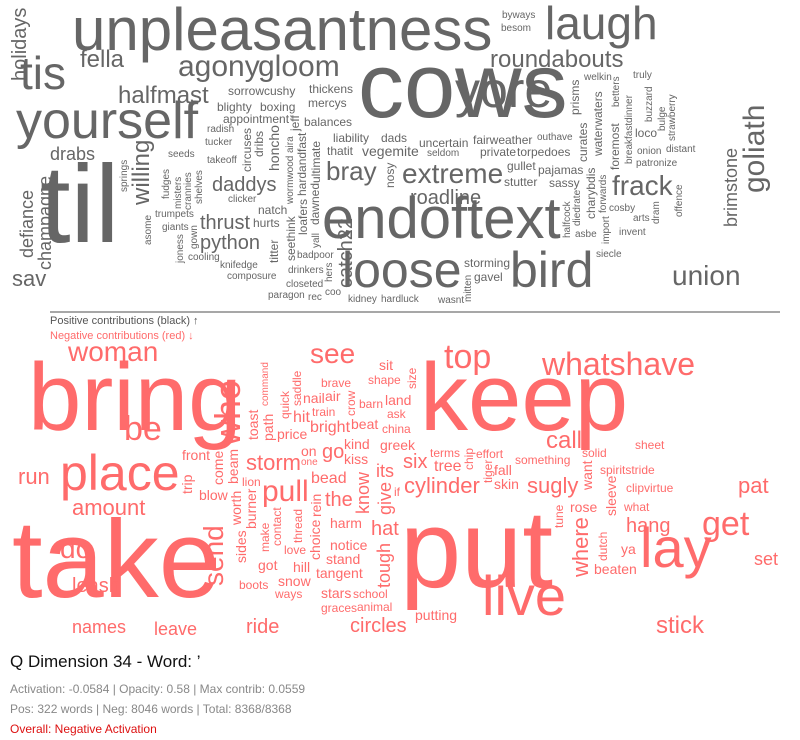 The height and width of the screenshot is (740, 800). Describe the element at coordinates (278, 107) in the screenshot. I see `cloud-word: boxing` at that location.